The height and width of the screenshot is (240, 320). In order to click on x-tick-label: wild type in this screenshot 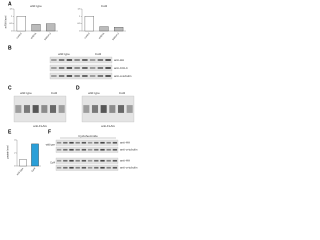, I will do `click(20, 172)`.